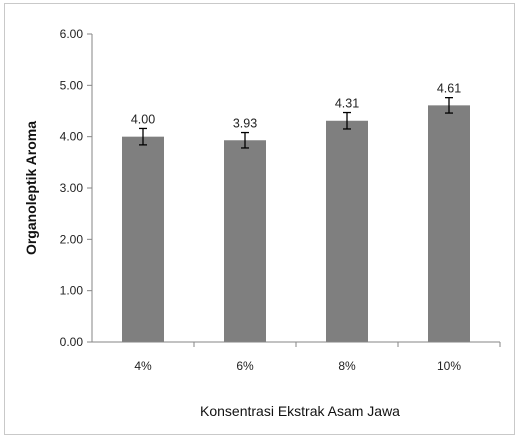 The width and height of the screenshot is (521, 441). I want to click on data-label: 4.61, so click(449, 89).